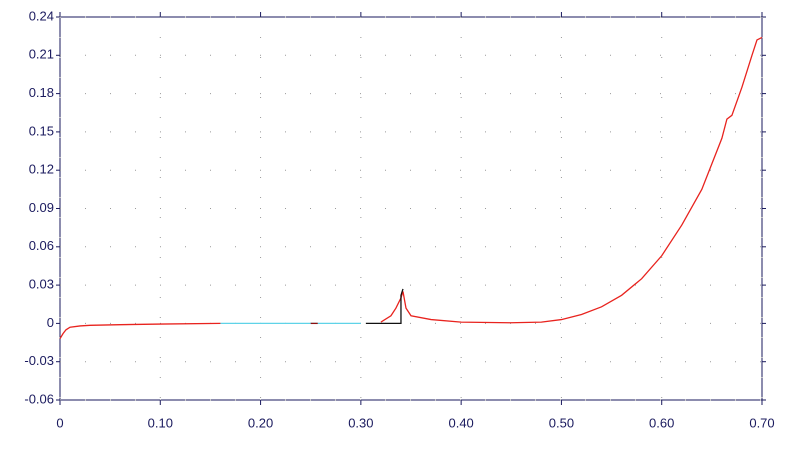  I want to click on y-tick-label: -0.06, so click(39, 398).